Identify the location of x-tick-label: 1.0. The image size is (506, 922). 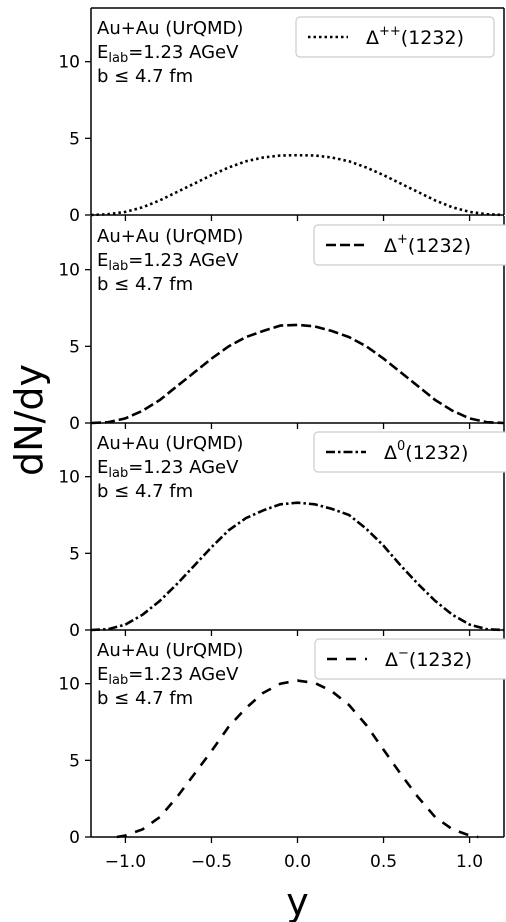
(469, 862).